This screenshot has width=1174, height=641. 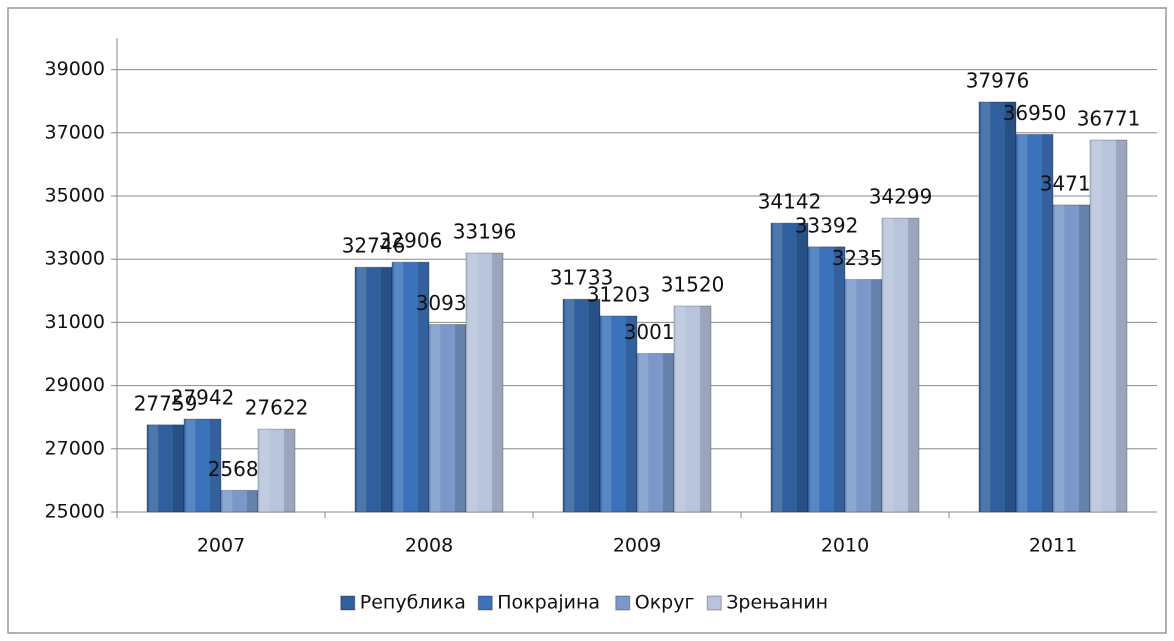 I want to click on y-tick-label: 25000, so click(x=75, y=512).